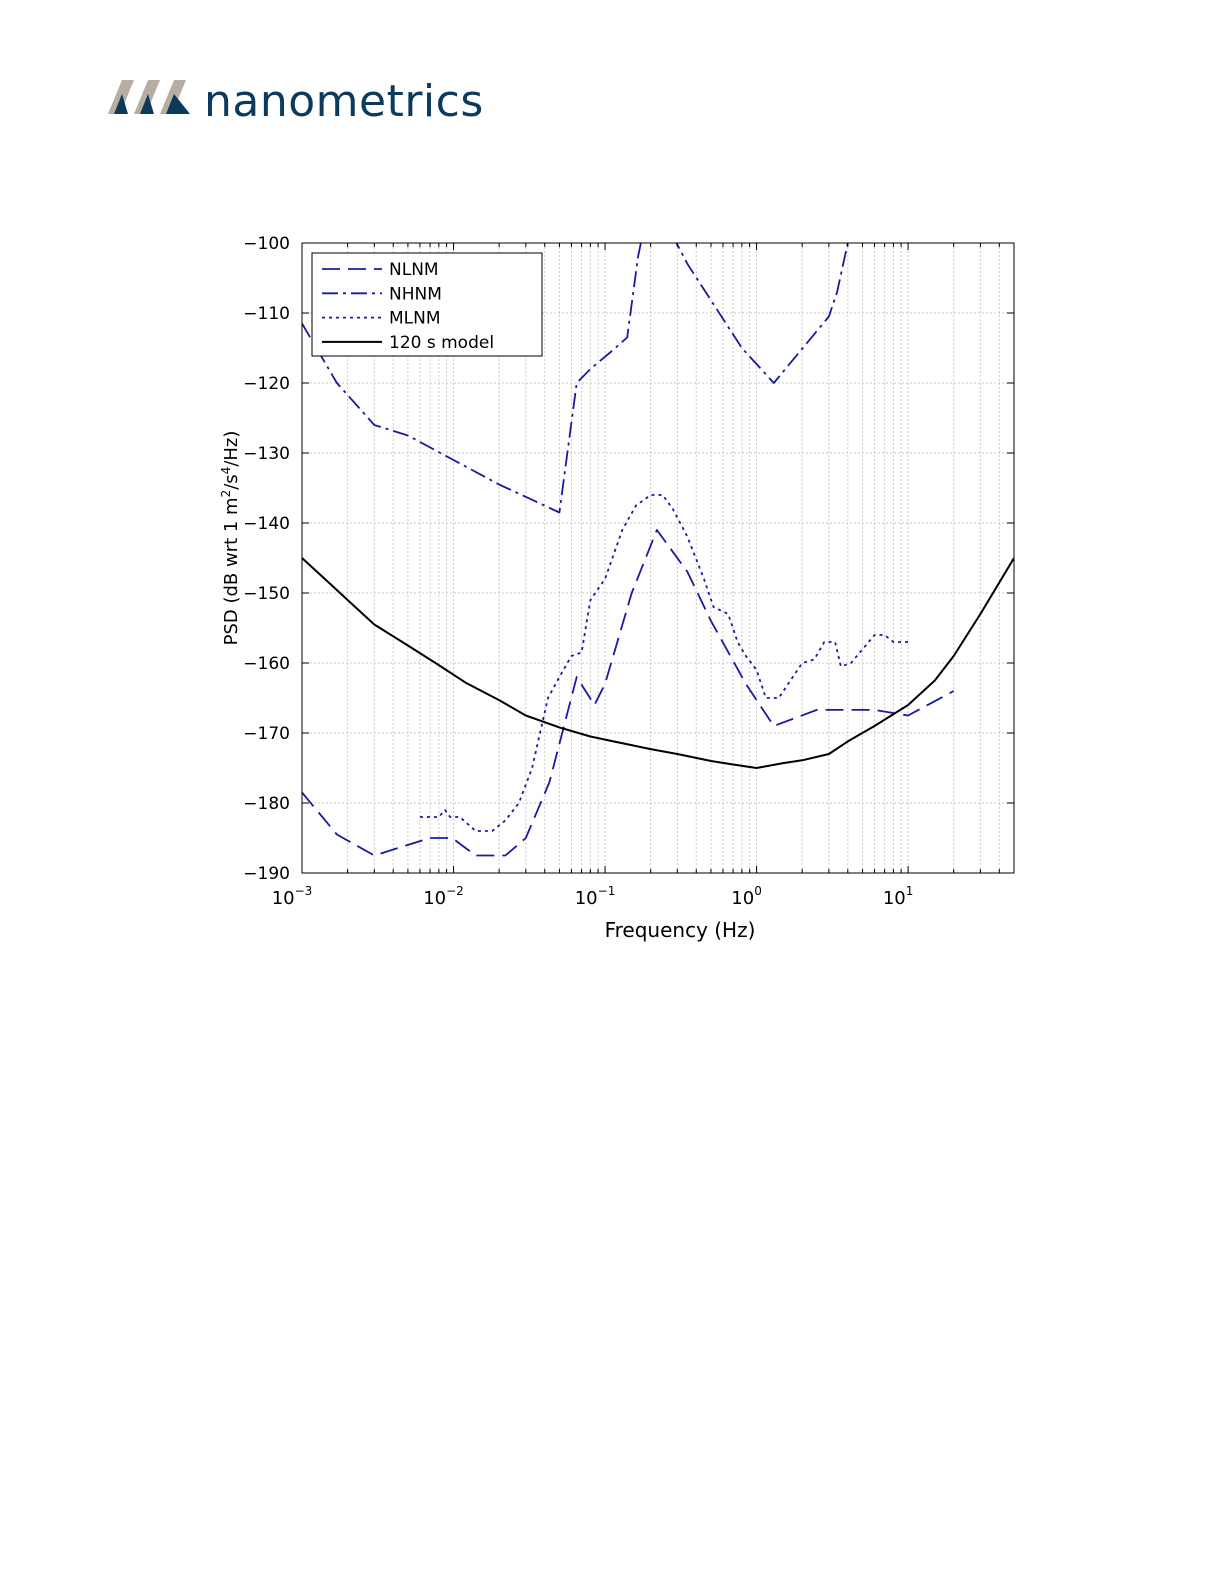 Image resolution: width=1224 pixels, height=1584 pixels. I want to click on series-line-nhnm, so click(575, 378).